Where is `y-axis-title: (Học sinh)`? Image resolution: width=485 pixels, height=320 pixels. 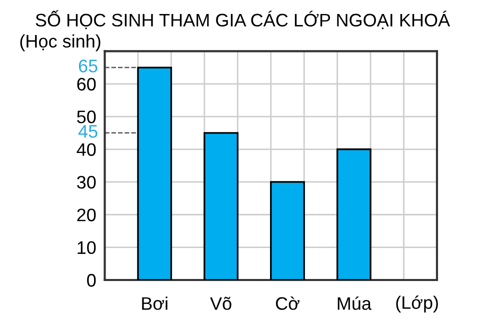
y-axis-title: (Học sinh) is located at coordinates (60, 43).